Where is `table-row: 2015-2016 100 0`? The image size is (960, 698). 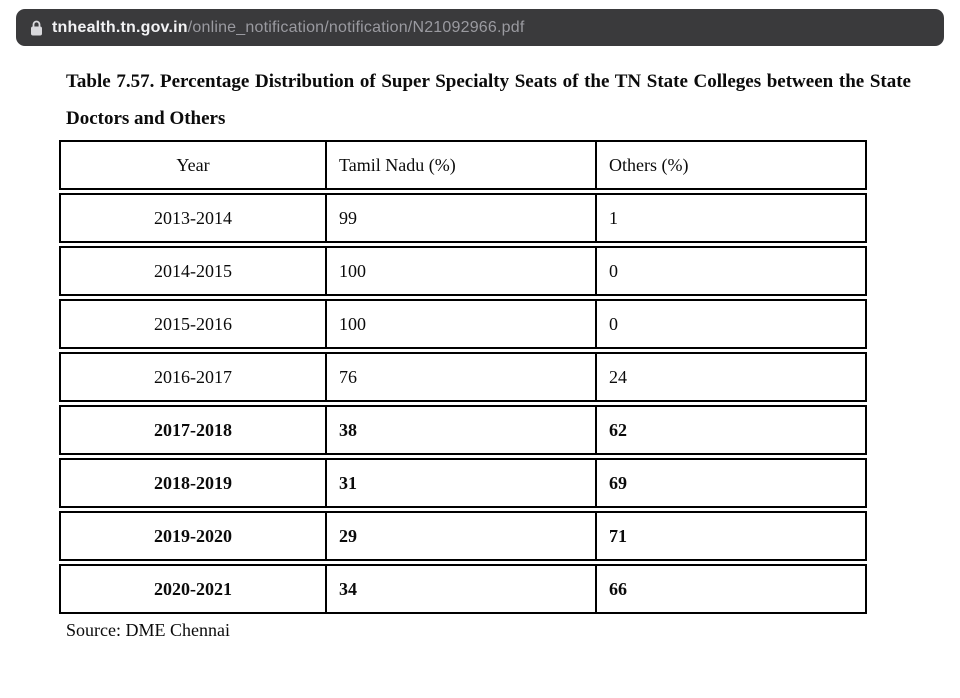
table-row: 2015-2016 100 0 is located at coordinates (463, 324).